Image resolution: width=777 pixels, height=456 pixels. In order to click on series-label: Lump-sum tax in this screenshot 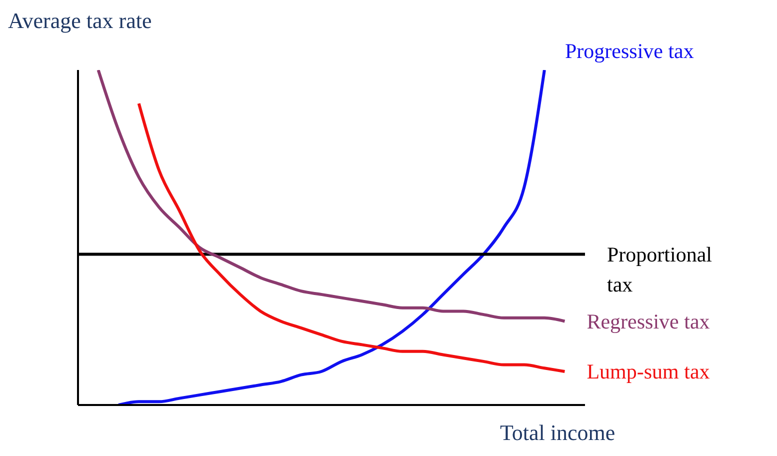, I will do `click(648, 372)`.